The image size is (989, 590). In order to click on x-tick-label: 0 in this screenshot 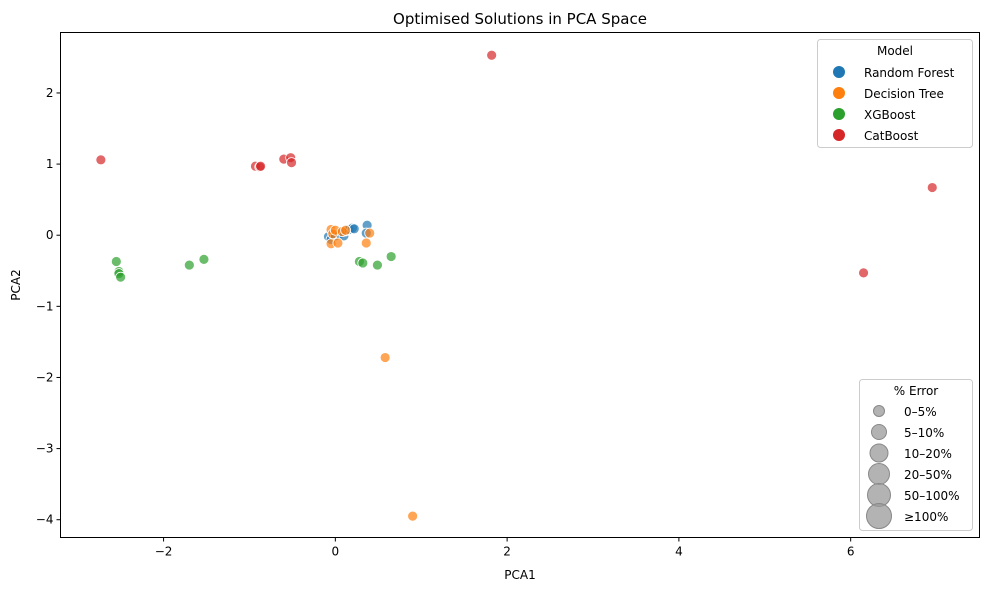, I will do `click(336, 552)`.